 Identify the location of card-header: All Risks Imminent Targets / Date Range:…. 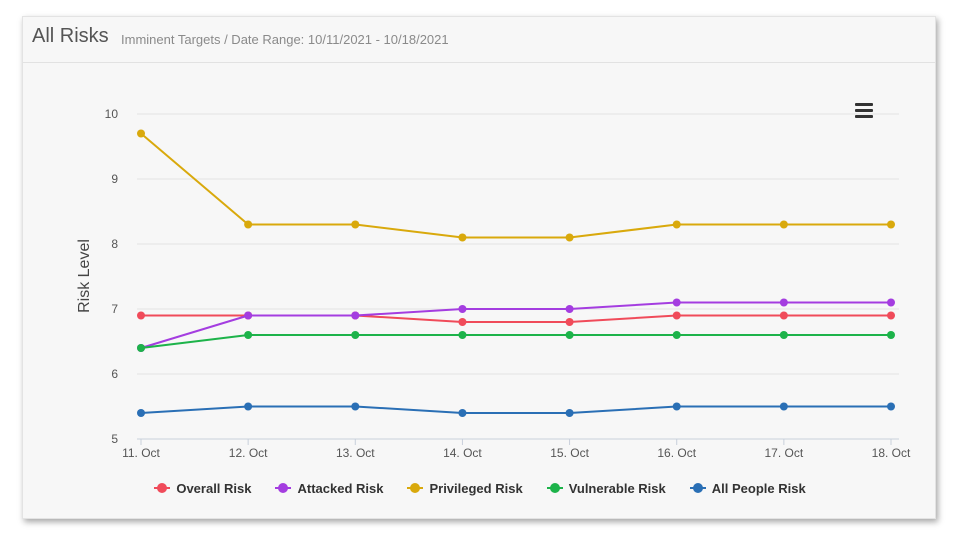
(479, 40).